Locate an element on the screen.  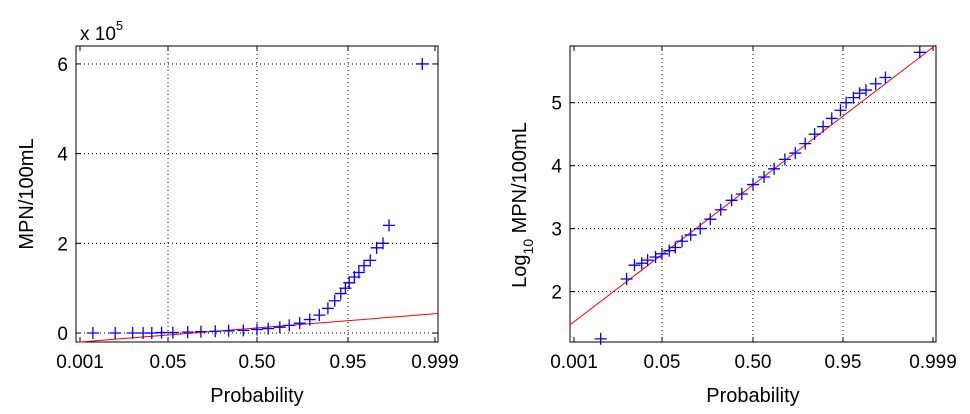
right-y-axis-label-subscript: 10 is located at coordinates (528, 247).